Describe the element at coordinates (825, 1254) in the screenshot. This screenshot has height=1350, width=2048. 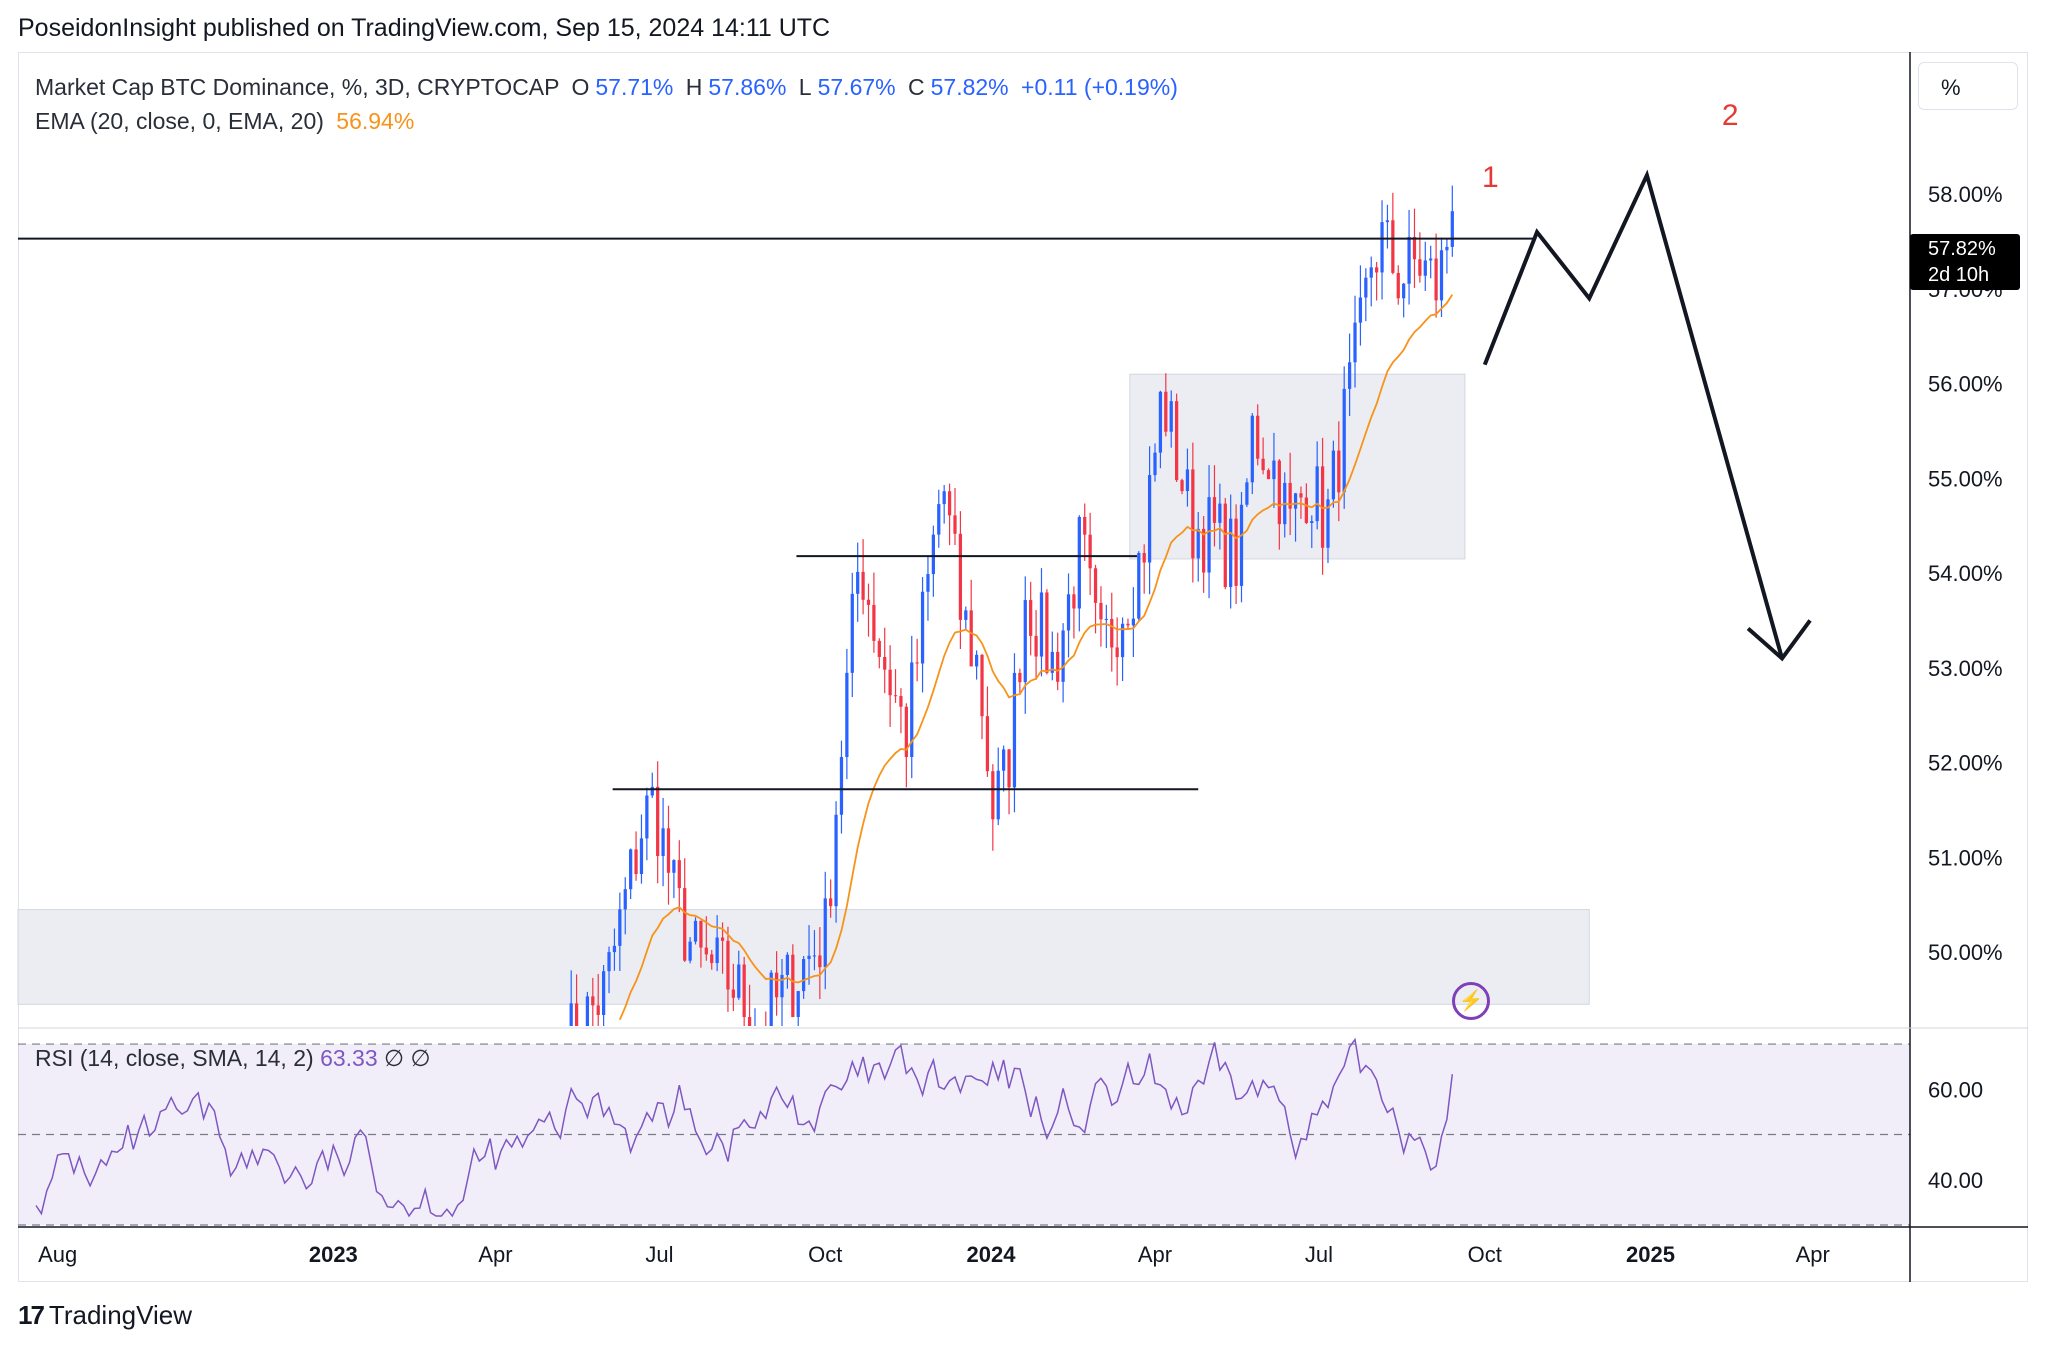
I see `time-tick-label: Oct` at that location.